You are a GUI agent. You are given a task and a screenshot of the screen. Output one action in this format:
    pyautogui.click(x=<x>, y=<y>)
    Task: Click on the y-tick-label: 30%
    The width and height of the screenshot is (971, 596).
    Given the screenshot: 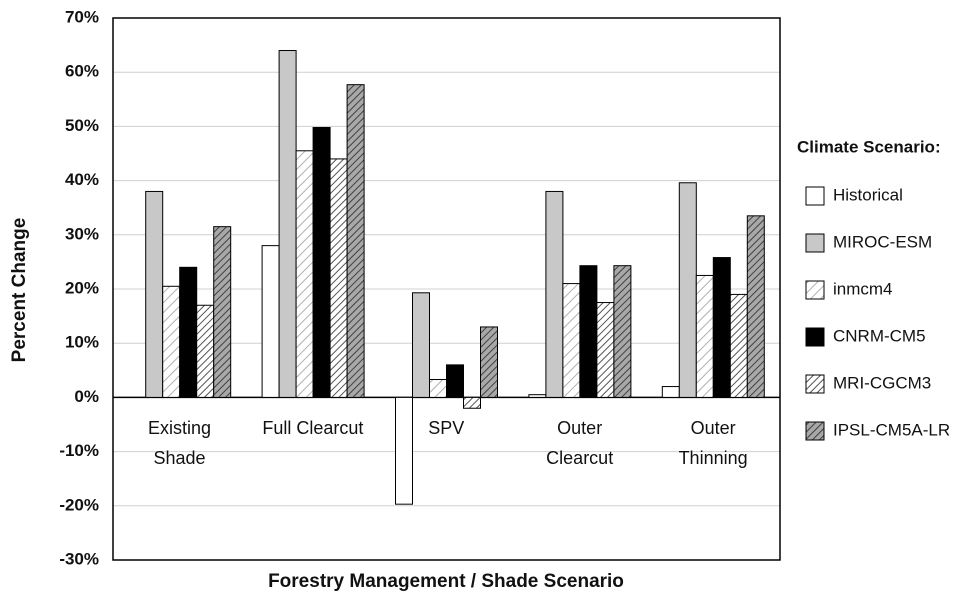 What is the action you would take?
    pyautogui.click(x=82, y=233)
    